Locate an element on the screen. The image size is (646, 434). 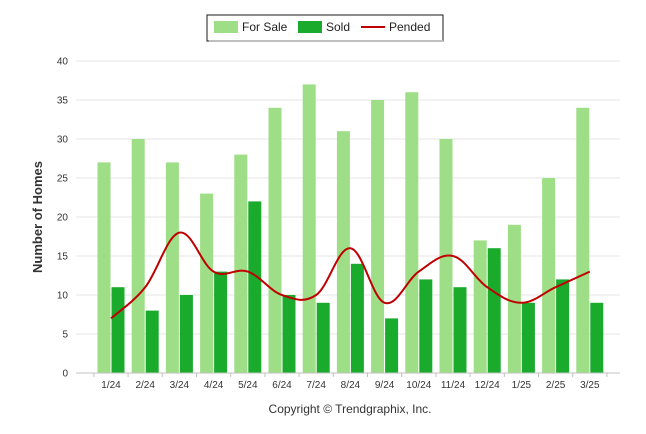
y-tick-label: 25 is located at coordinates (63, 179).